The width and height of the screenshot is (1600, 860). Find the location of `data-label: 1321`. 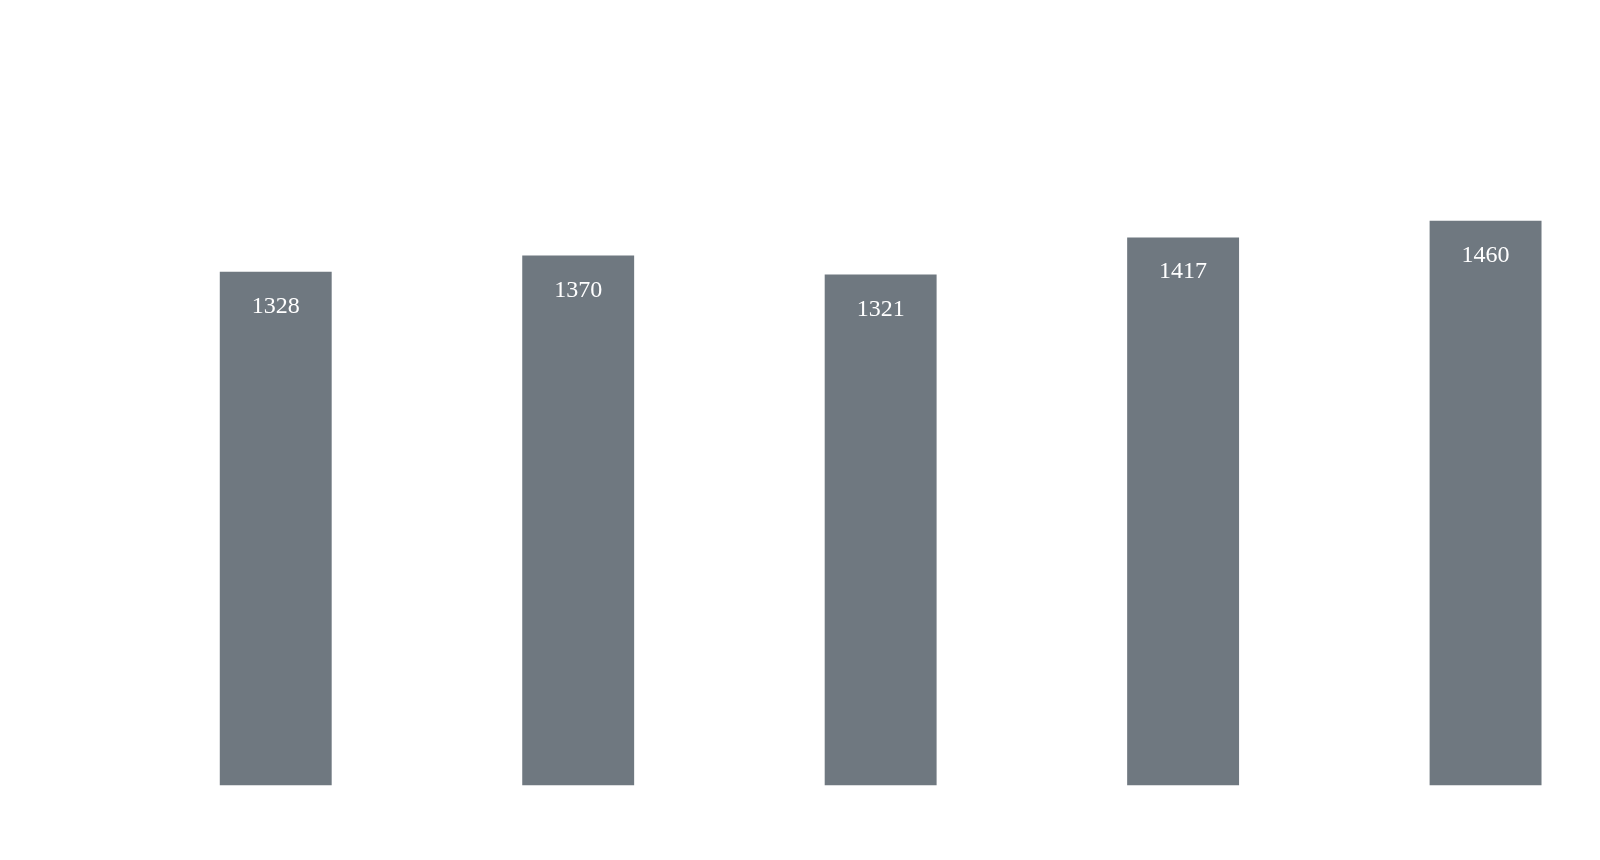

data-label: 1321 is located at coordinates (880, 307).